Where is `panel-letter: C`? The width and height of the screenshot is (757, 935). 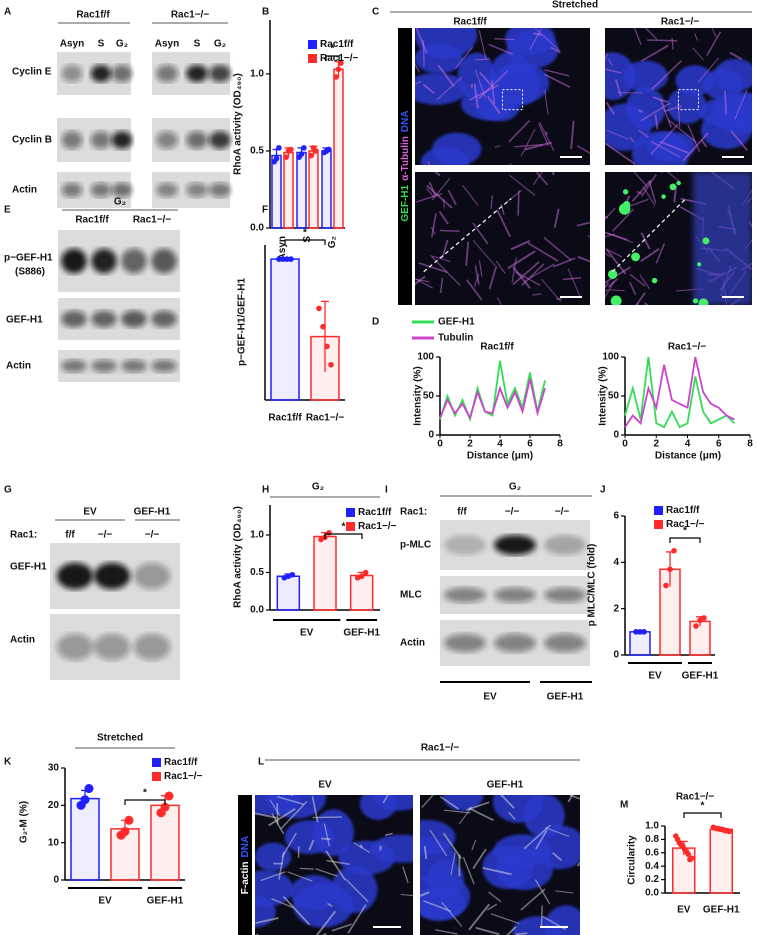
panel-letter: C is located at coordinates (375, 12).